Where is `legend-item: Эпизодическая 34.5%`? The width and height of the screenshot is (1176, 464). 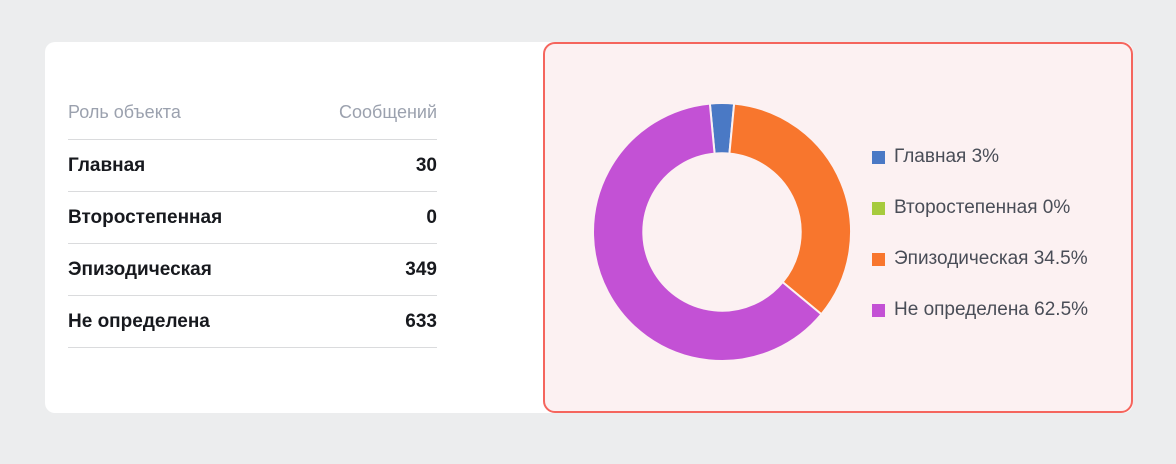
legend-item: Эпизодическая 34.5% is located at coordinates (980, 259).